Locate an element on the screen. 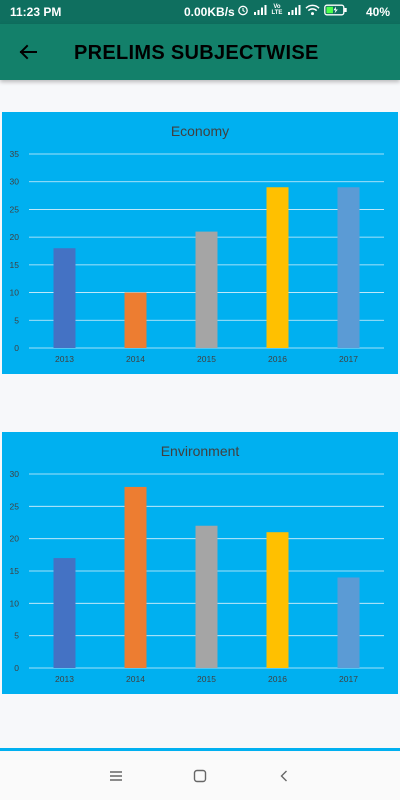  status-time: 11:23 PM is located at coordinates (36, 12).